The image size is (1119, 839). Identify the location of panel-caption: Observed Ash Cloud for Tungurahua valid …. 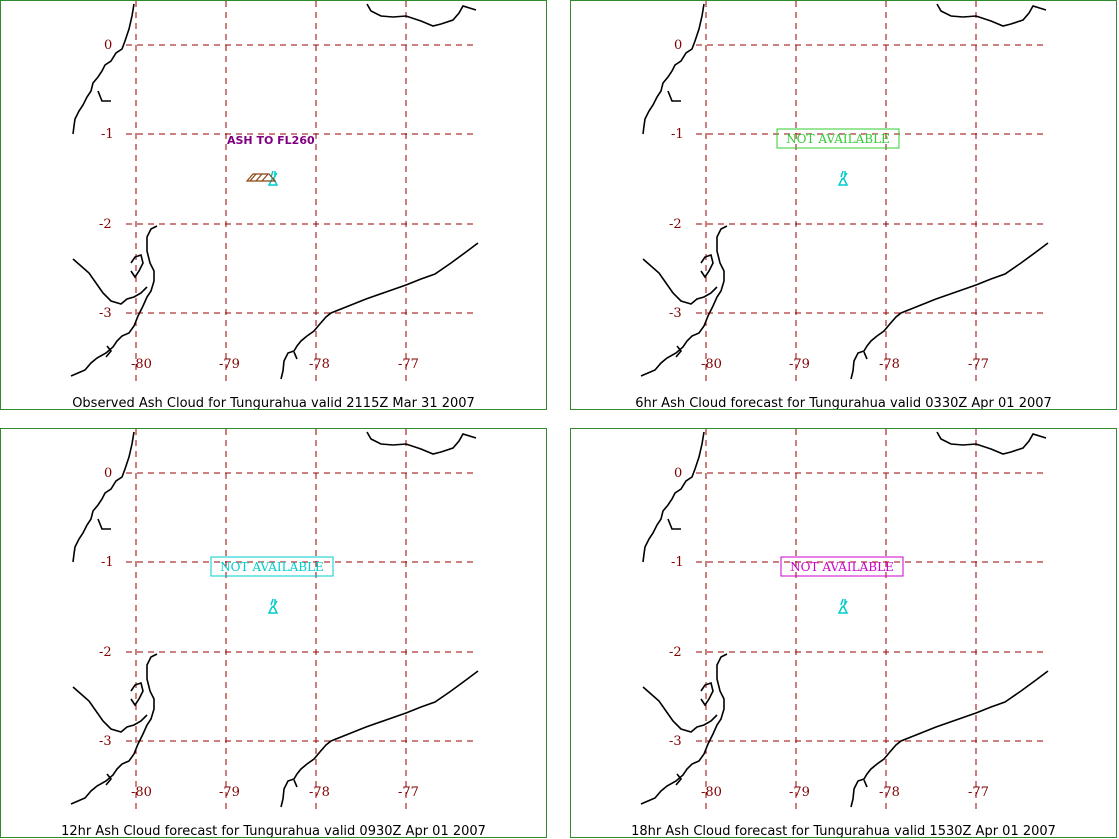
(273, 403).